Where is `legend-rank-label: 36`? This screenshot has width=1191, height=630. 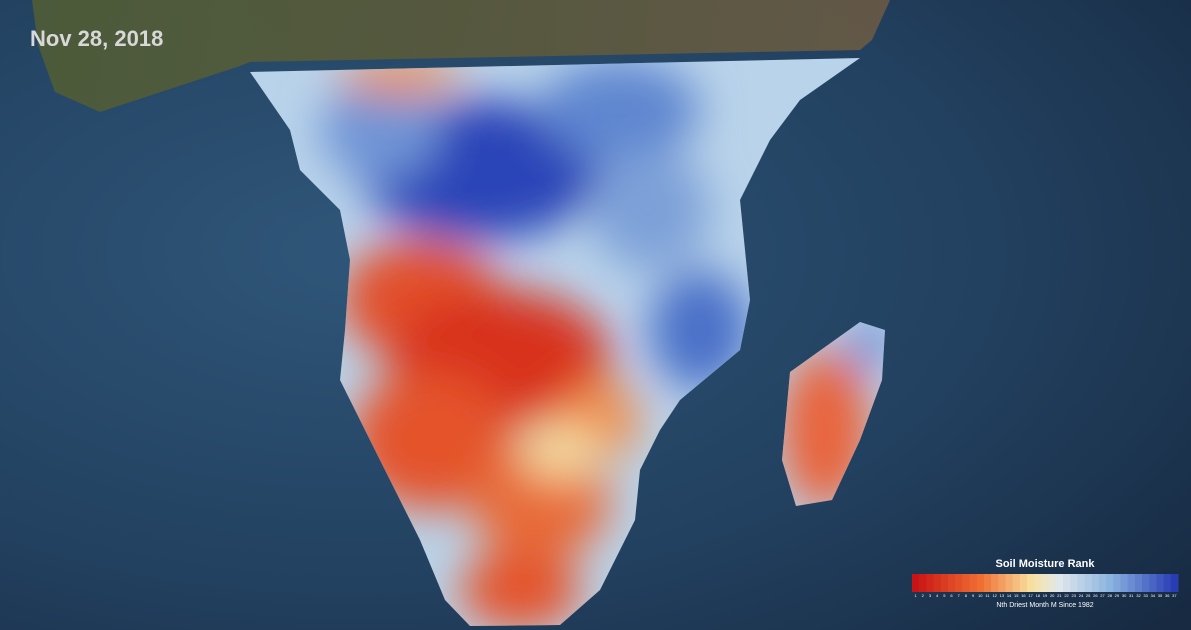
legend-rank-label: 36 is located at coordinates (1167, 595).